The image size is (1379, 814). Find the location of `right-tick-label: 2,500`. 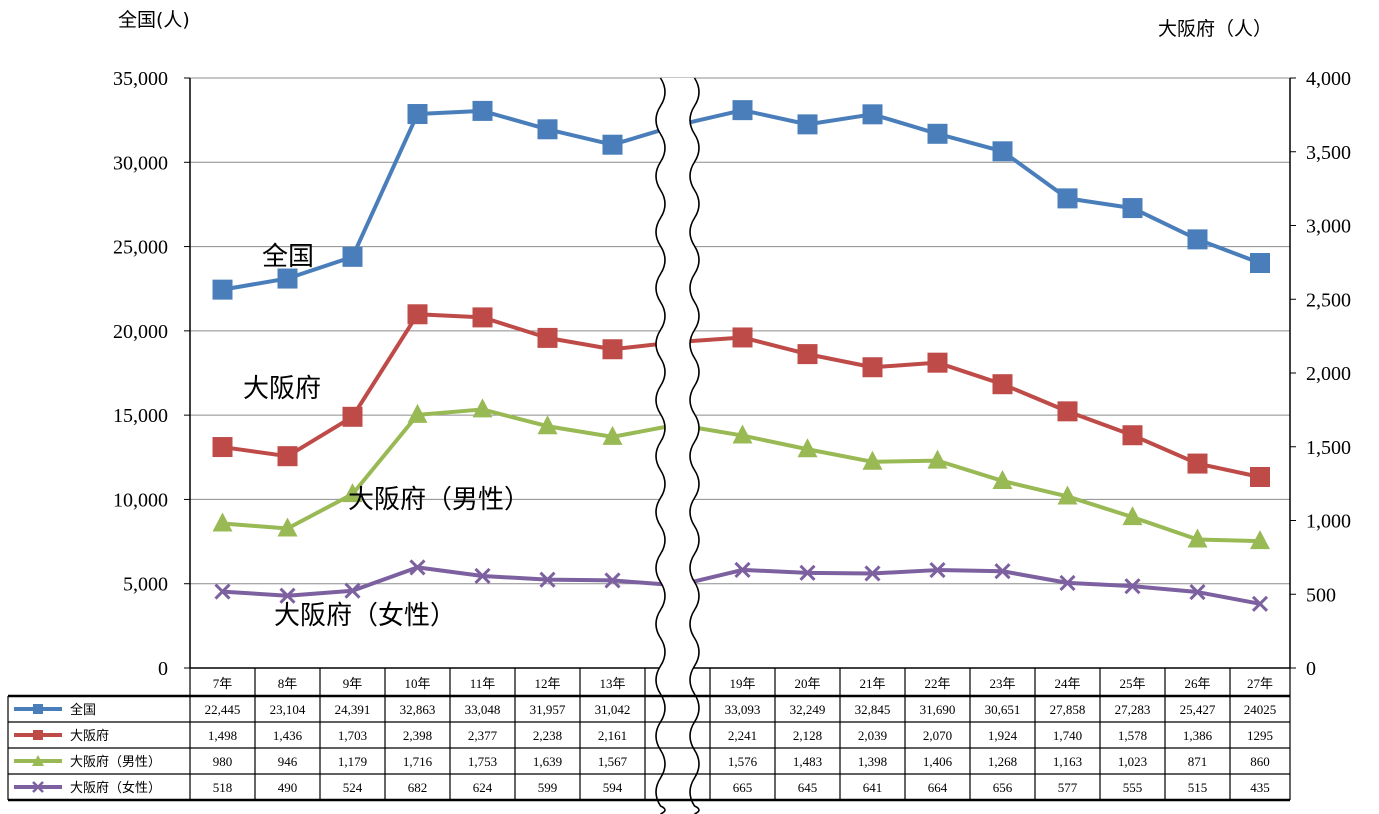

right-tick-label: 2,500 is located at coordinates (1328, 300).